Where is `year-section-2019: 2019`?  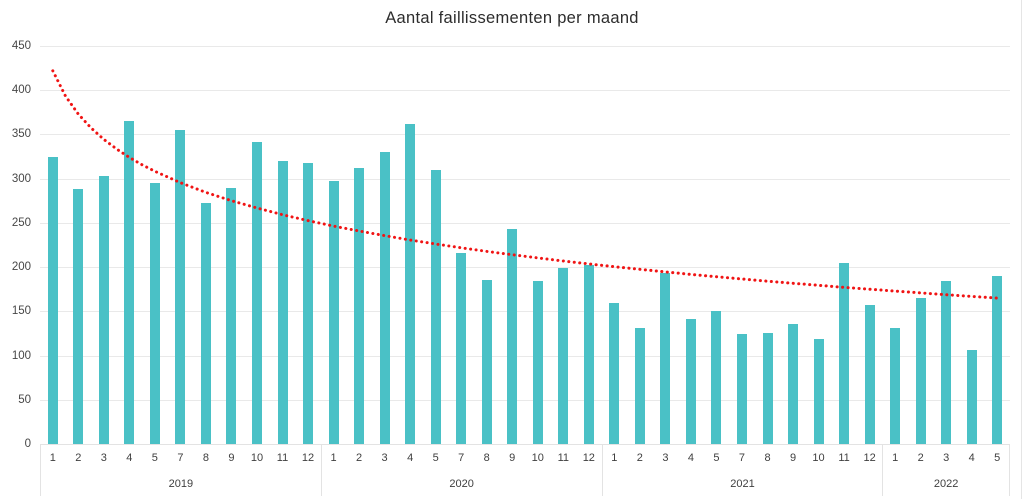 year-section-2019: 2019 is located at coordinates (180, 470).